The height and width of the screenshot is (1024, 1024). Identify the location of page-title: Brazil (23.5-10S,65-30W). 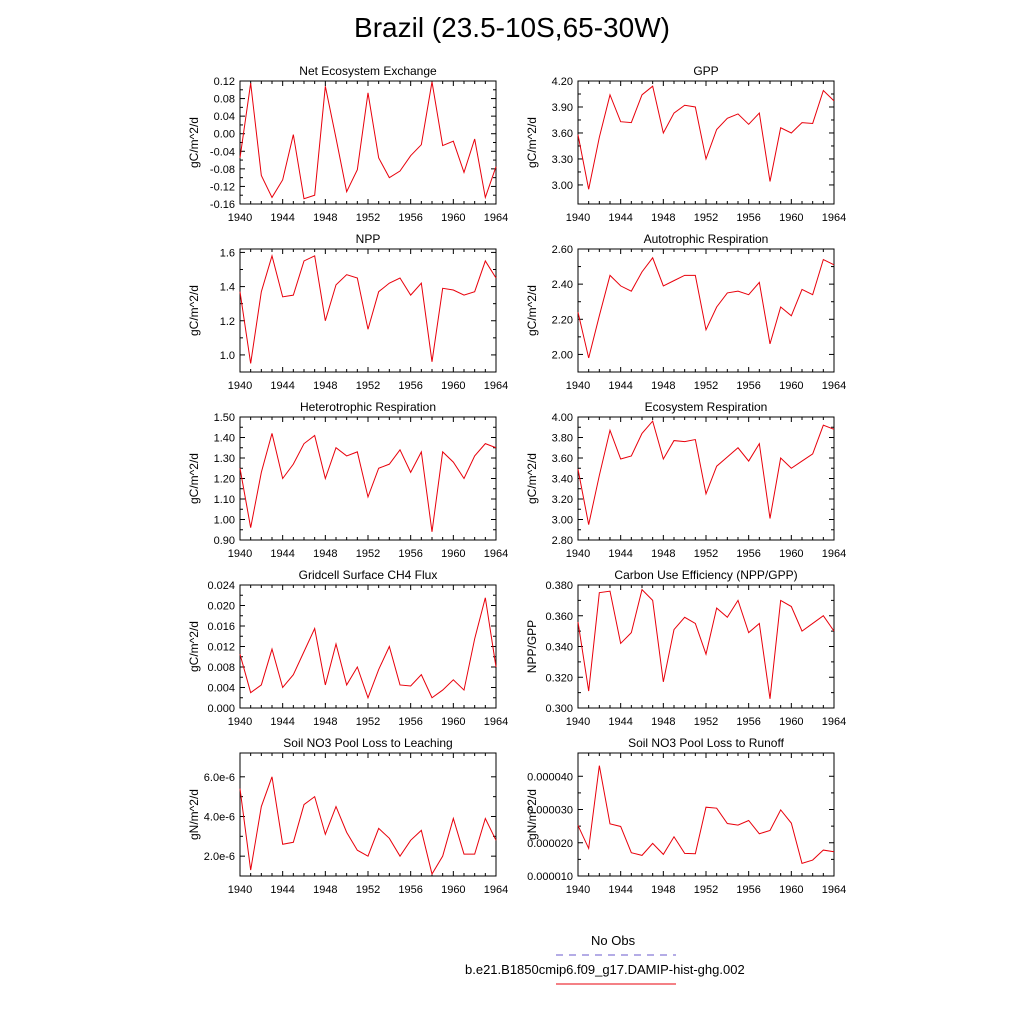
(512, 27).